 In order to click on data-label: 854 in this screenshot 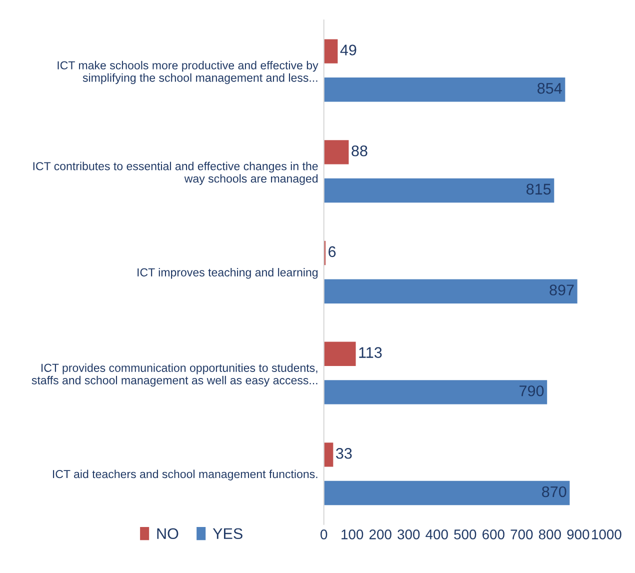, I will do `click(550, 88)`.